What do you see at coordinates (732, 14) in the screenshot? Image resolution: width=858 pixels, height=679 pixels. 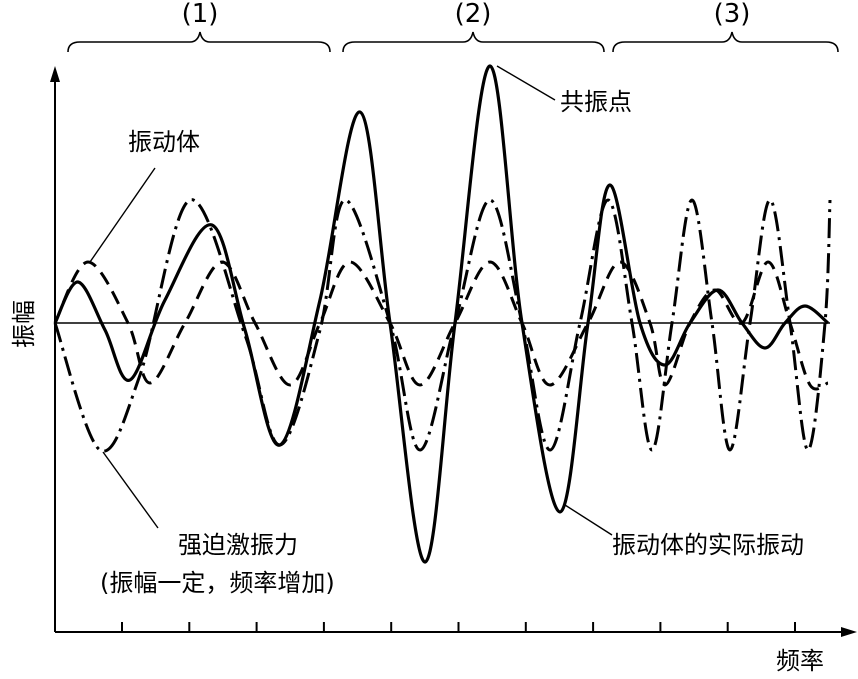 I see `region-label-3: (3)` at bounding box center [732, 14].